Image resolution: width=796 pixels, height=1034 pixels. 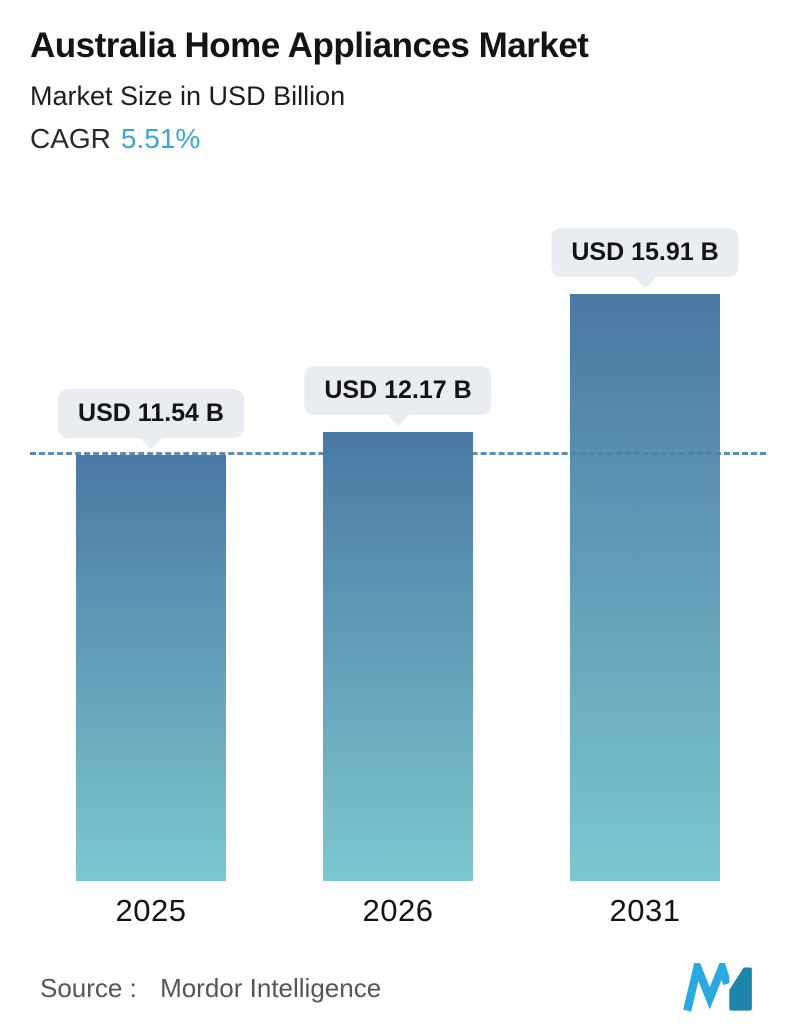 I want to click on reference-line, so click(x=398, y=454).